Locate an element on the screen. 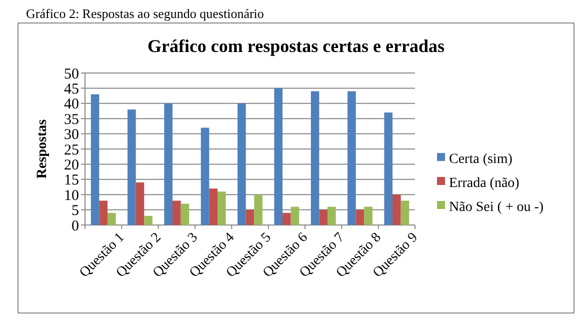 This screenshot has width=585, height=327. chart-title: Gráfico com respostas certas e erradas is located at coordinates (296, 46).